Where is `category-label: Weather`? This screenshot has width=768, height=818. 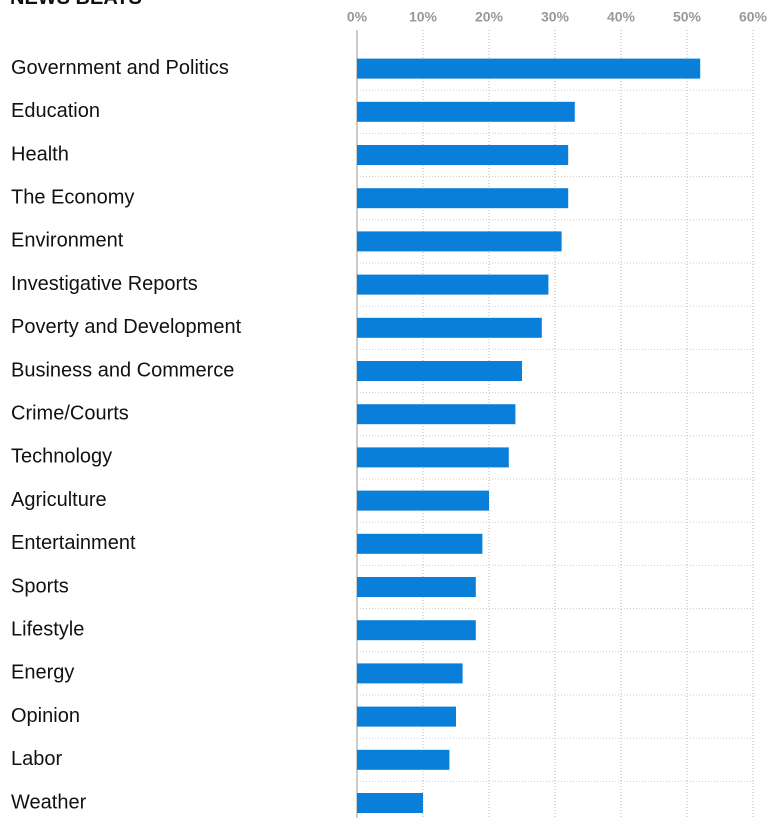 category-label: Weather is located at coordinates (49, 802).